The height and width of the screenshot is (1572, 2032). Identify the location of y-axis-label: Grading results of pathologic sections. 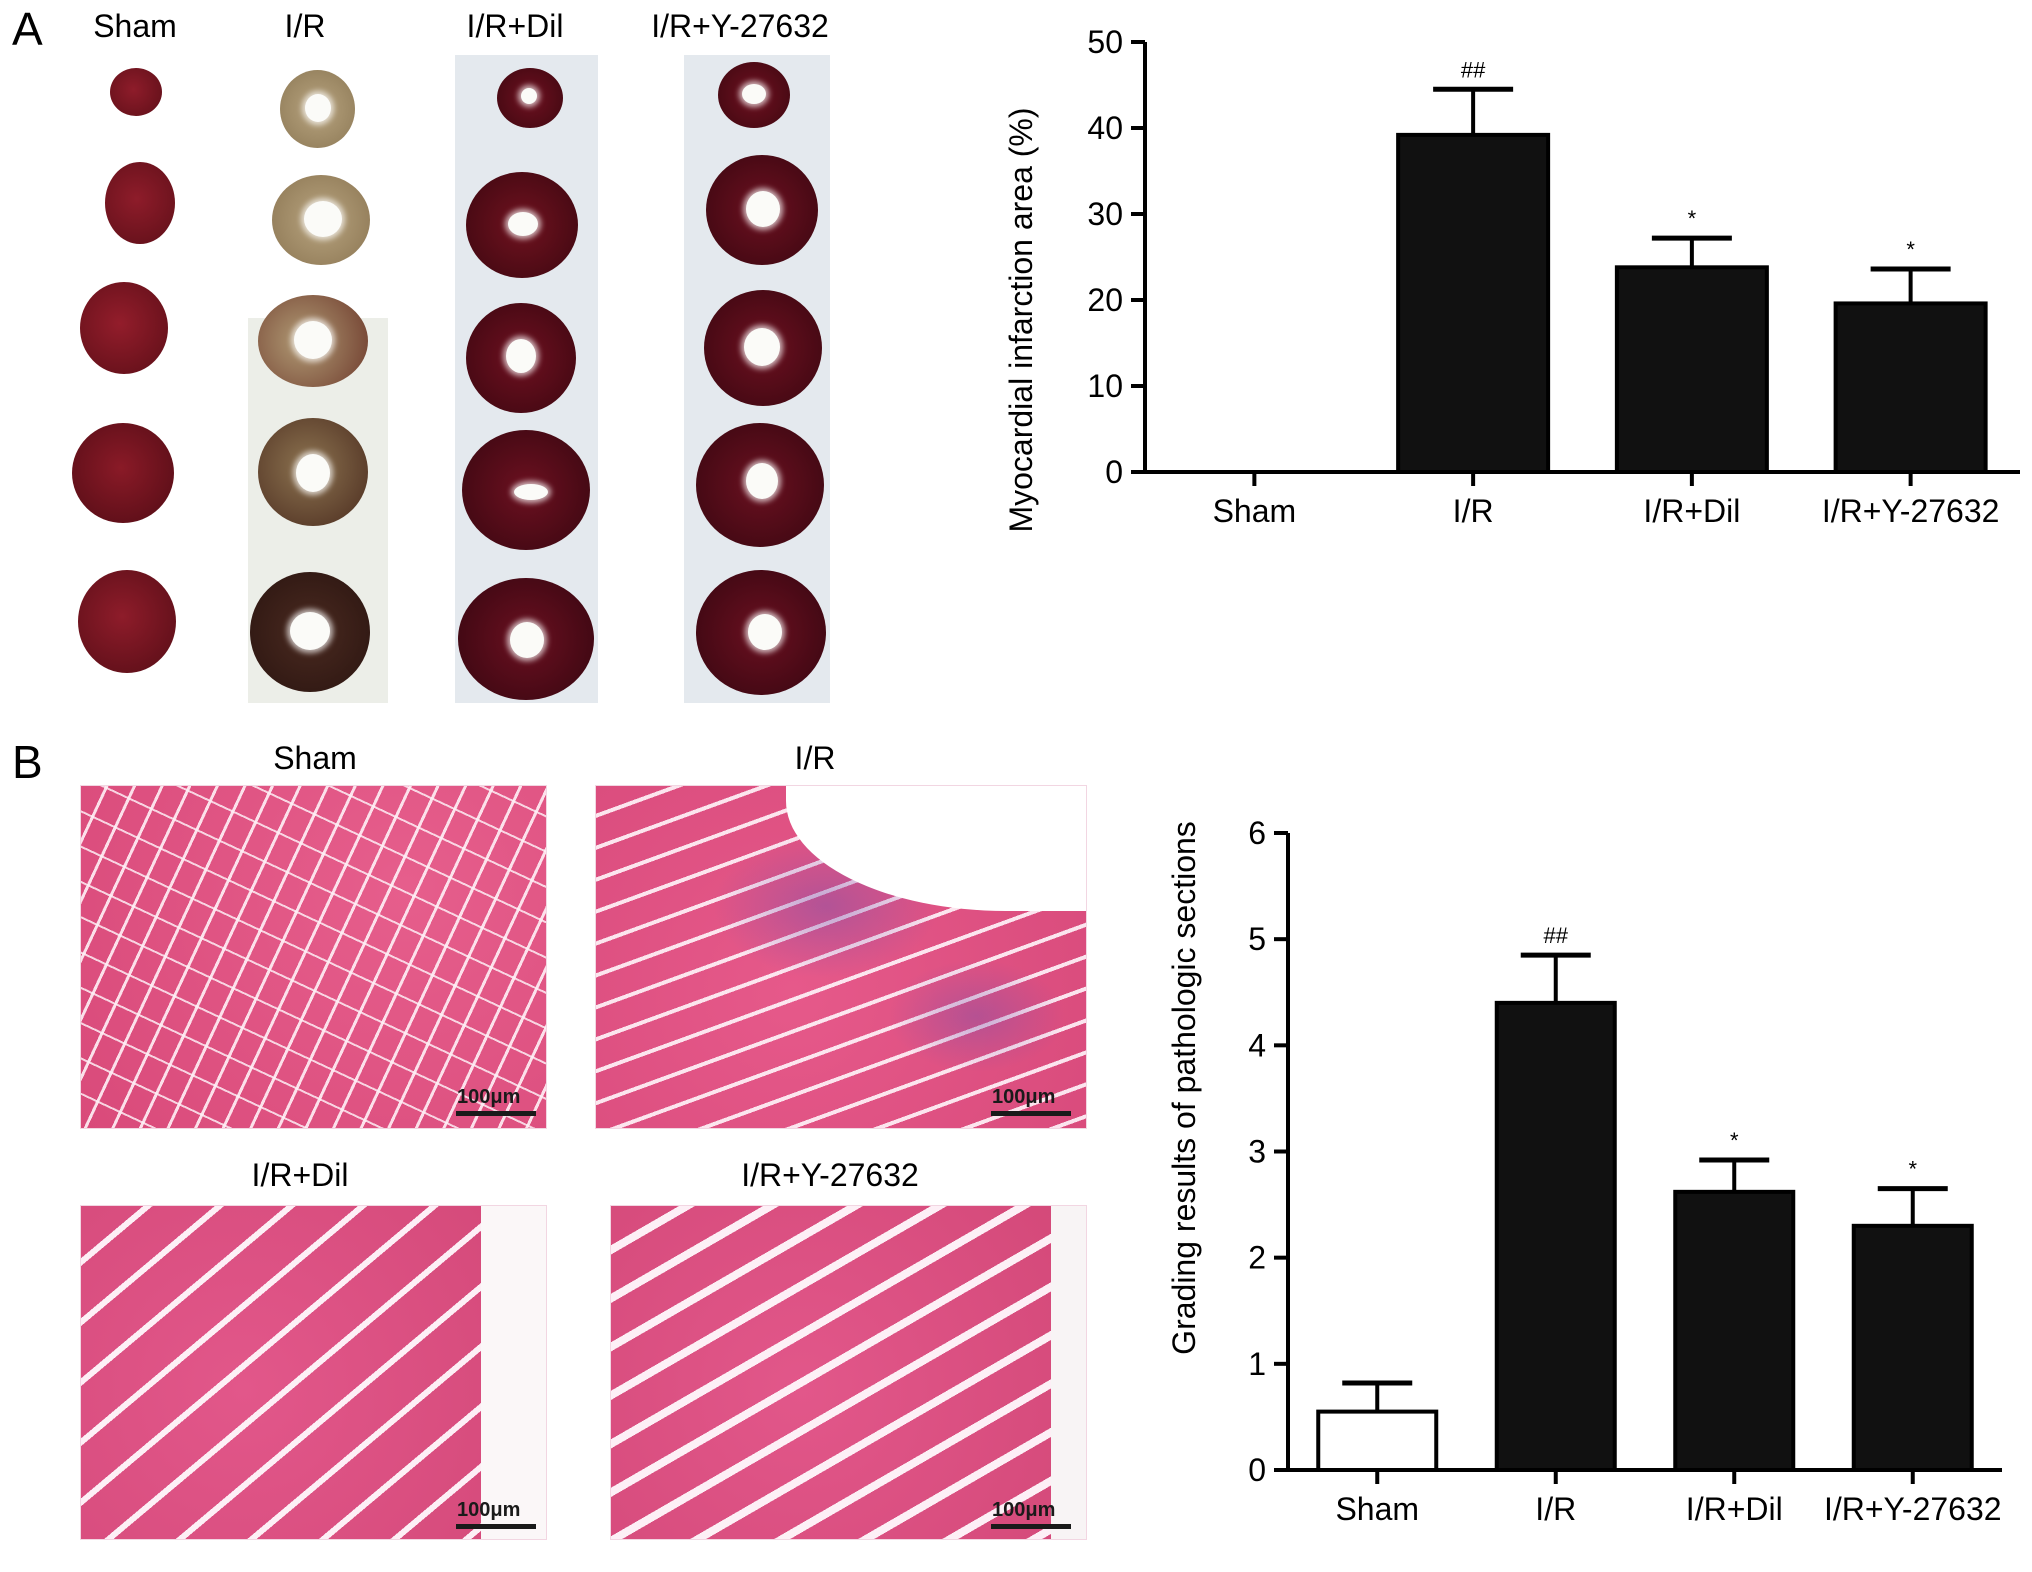
(1184, 1088).